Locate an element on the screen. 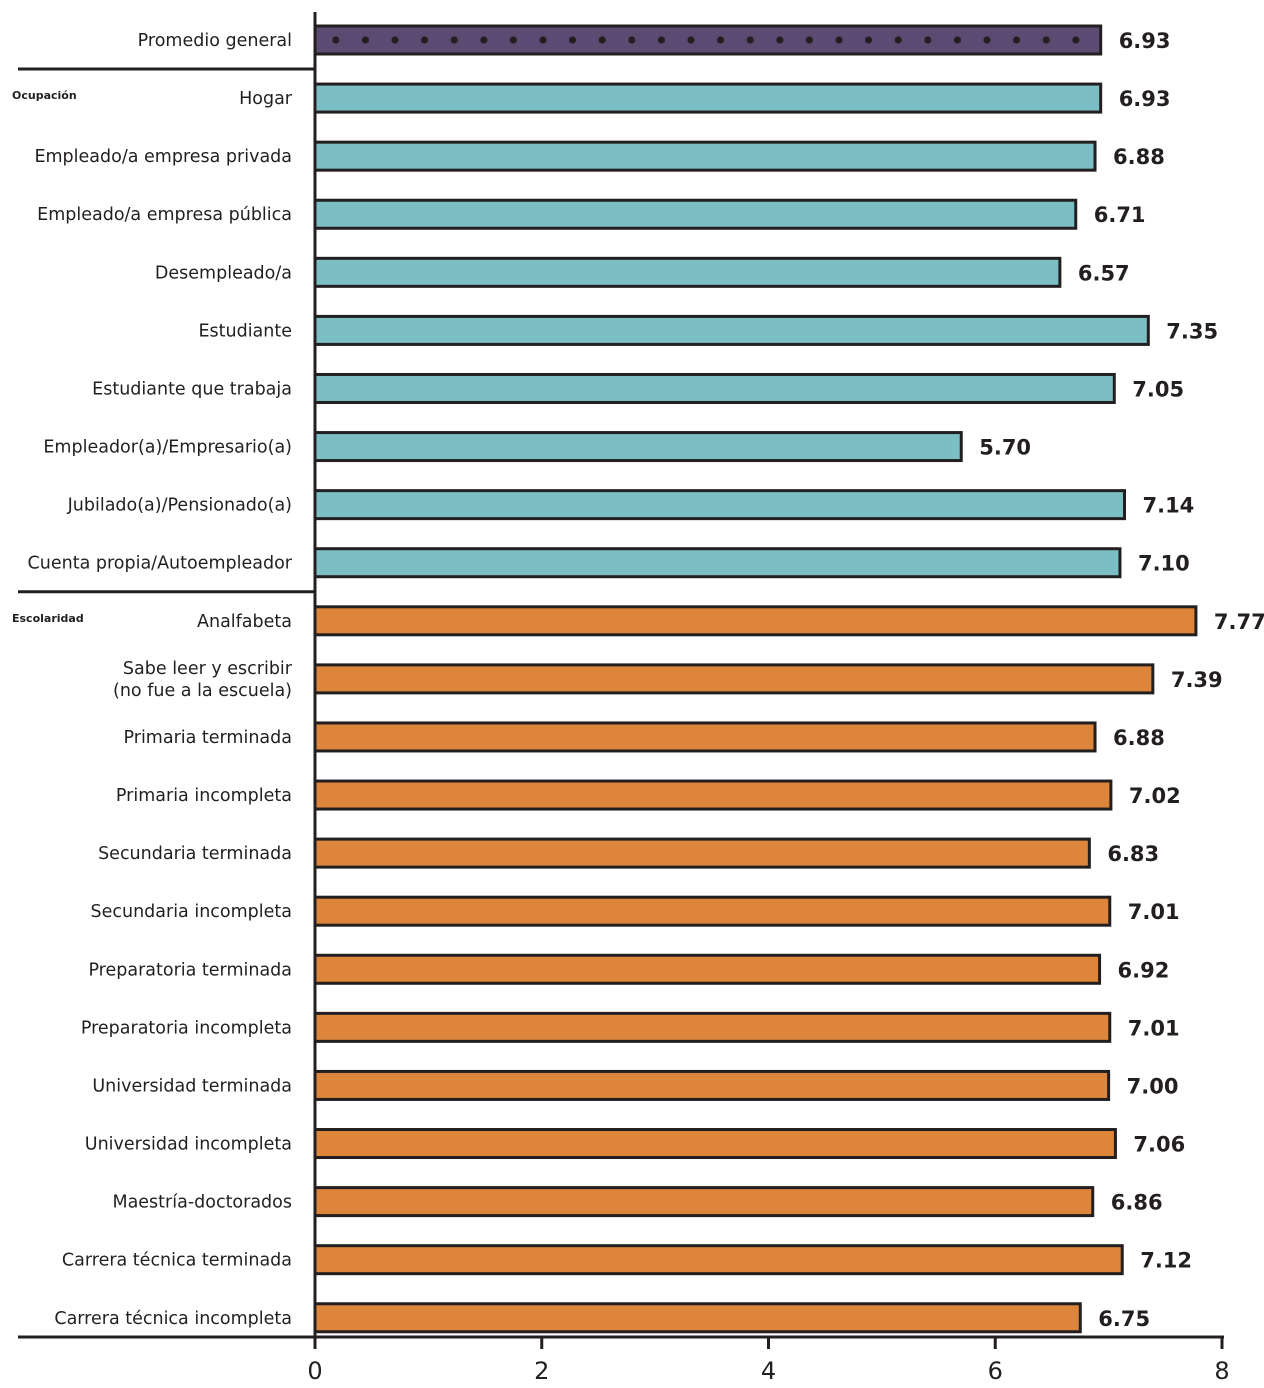  category-label-line: Jubilado(a)/Pensionado(a) is located at coordinates (179, 506).